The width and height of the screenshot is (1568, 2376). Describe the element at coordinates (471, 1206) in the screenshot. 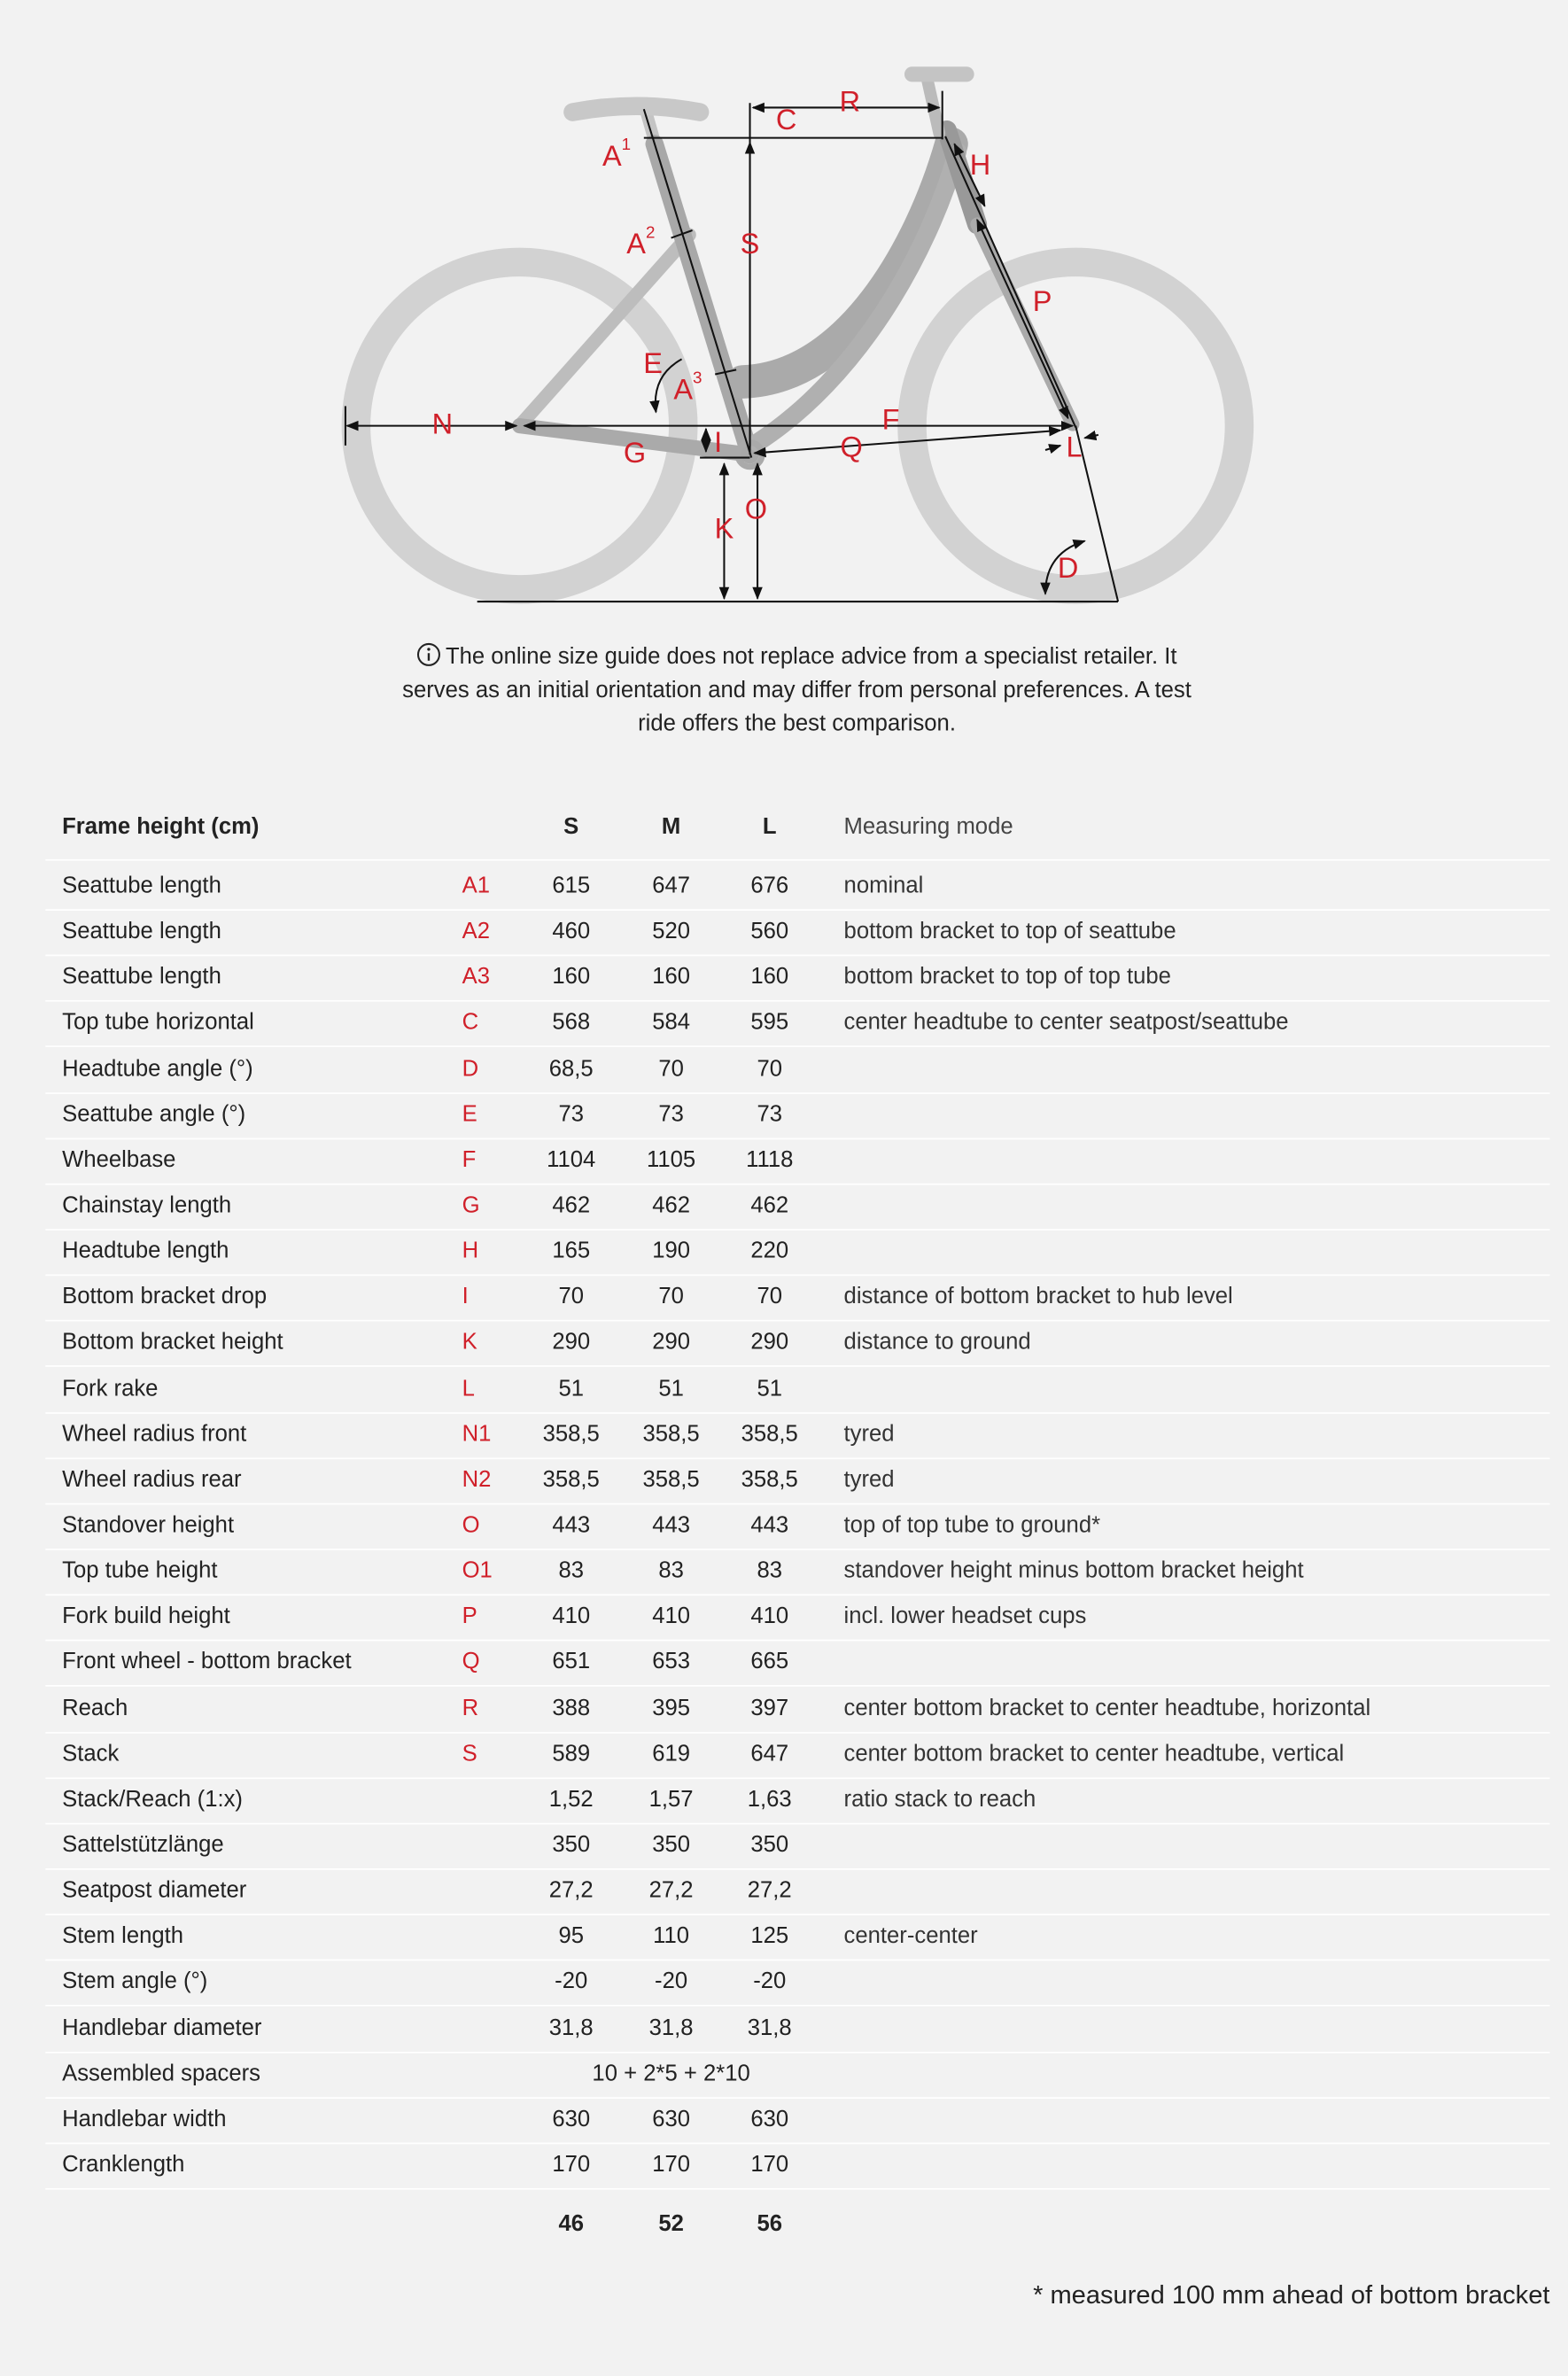

I see `row-code: G` at that location.